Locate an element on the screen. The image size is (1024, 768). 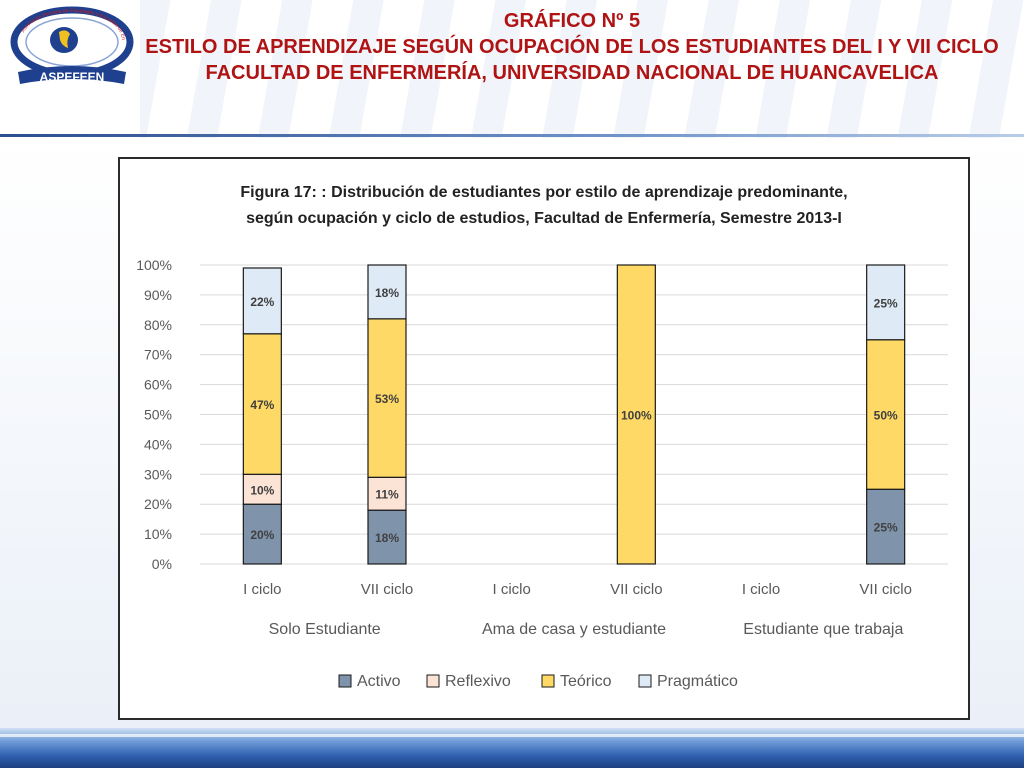
data-label: 100% is located at coordinates (636, 416).